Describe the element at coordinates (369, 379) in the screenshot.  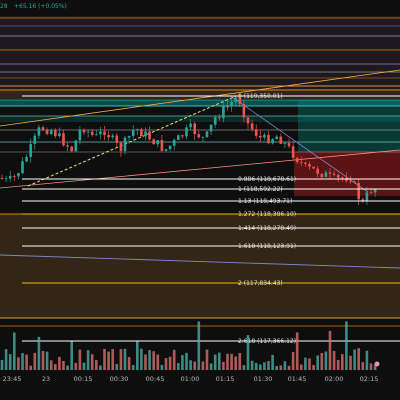
I see `time-label: 02:15` at that location.